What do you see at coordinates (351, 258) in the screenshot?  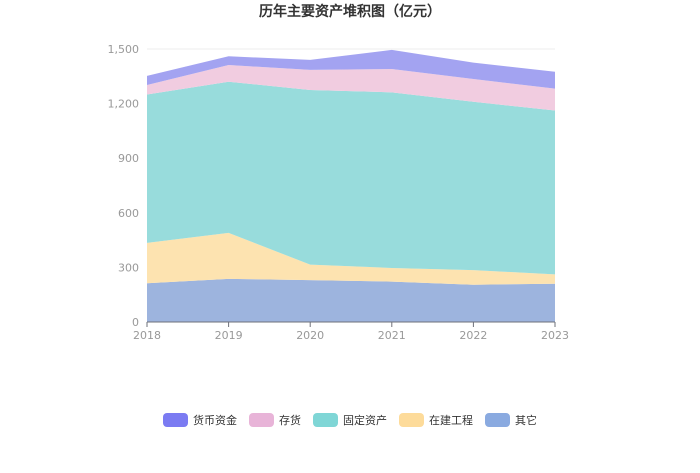 I see `area-在建工程` at bounding box center [351, 258].